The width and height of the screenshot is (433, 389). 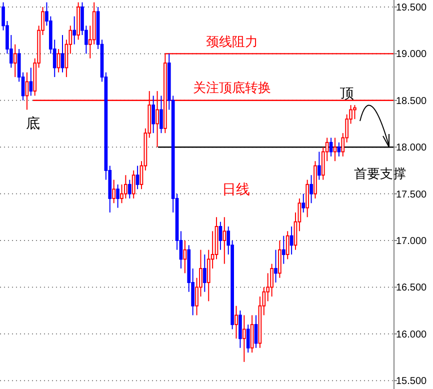 I want to click on annotation: 底, so click(x=33, y=124).